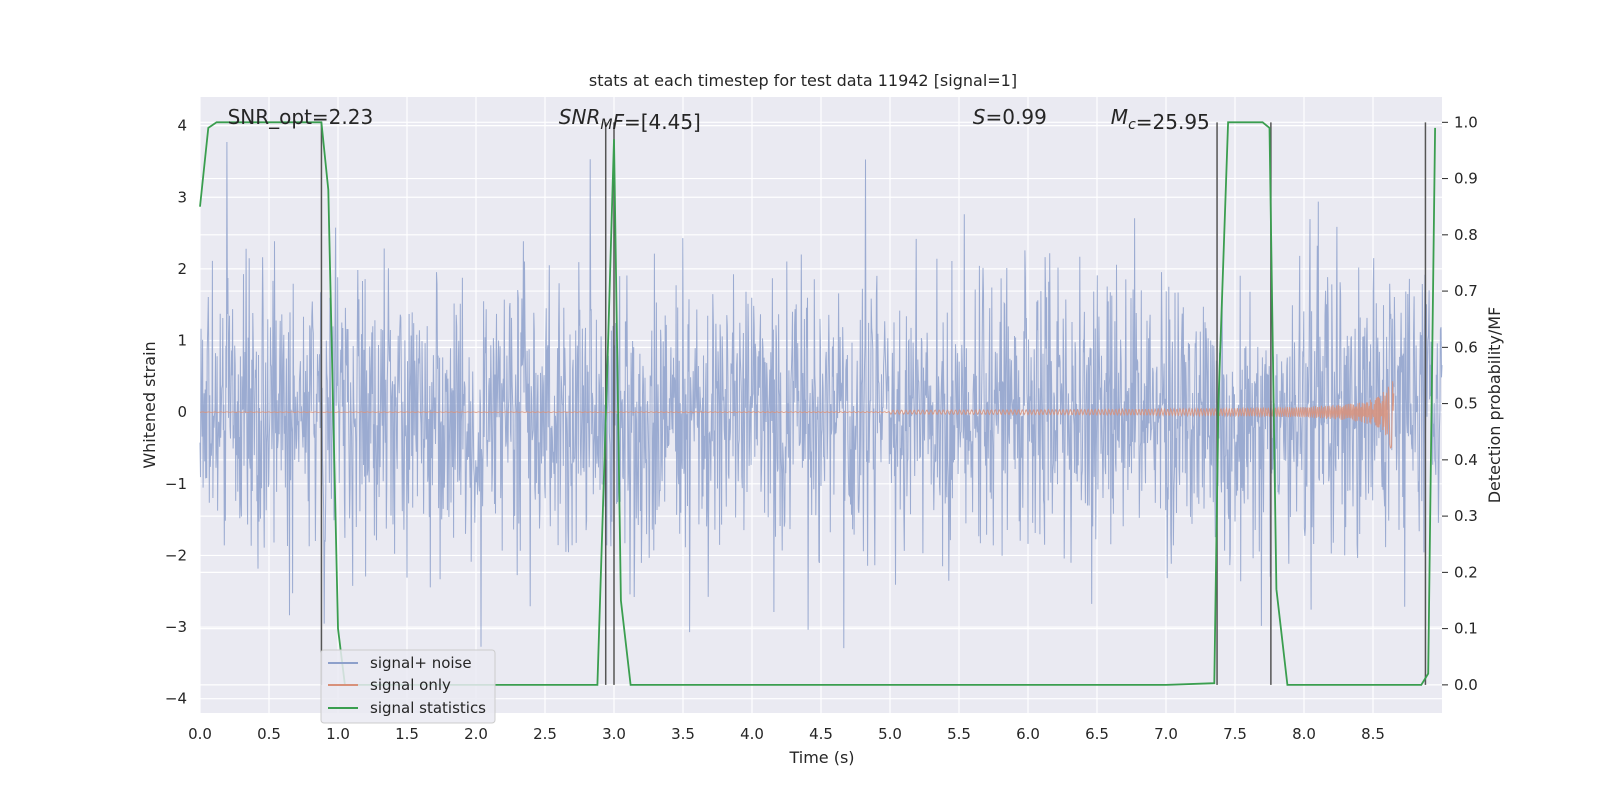 This screenshot has width=1600, height=804. What do you see at coordinates (630, 119) in the screenshot?
I see `annotation-snr_mf: SNRMF=[4.45]` at bounding box center [630, 119].